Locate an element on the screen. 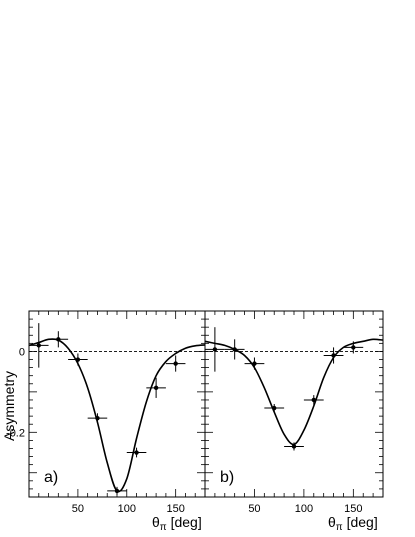 This screenshot has height=537, width=415. x-tick-labels-b: 50 100 150 is located at coordinates (305, 509).